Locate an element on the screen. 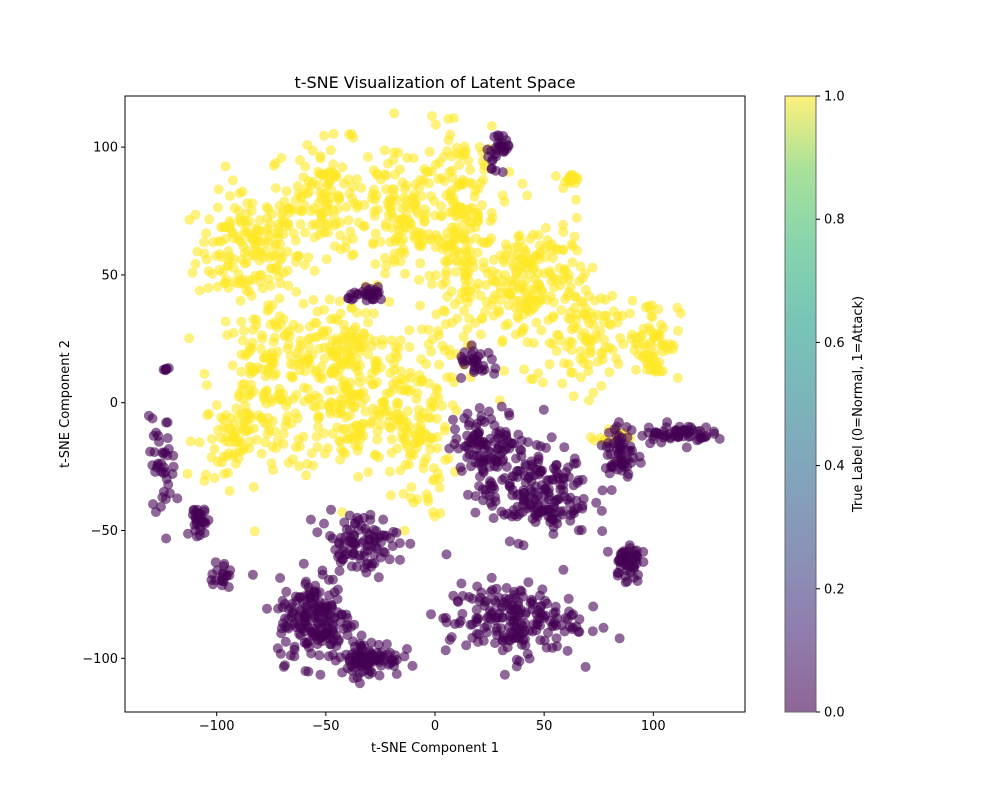 The width and height of the screenshot is (1000, 805). colorbar-label: True Label (0=Normal, 1=Attack) is located at coordinates (858, 404).